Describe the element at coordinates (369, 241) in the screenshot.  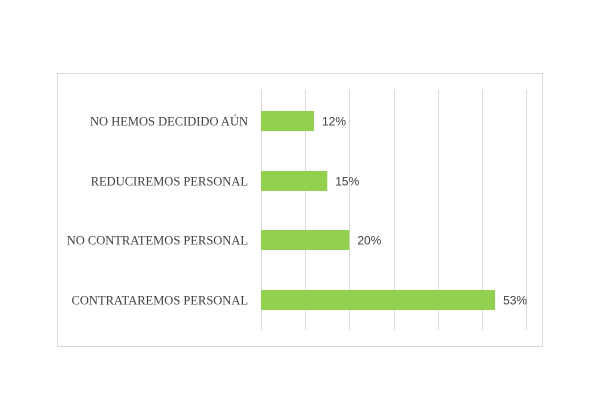
I see `value-label-2: 20%` at that location.